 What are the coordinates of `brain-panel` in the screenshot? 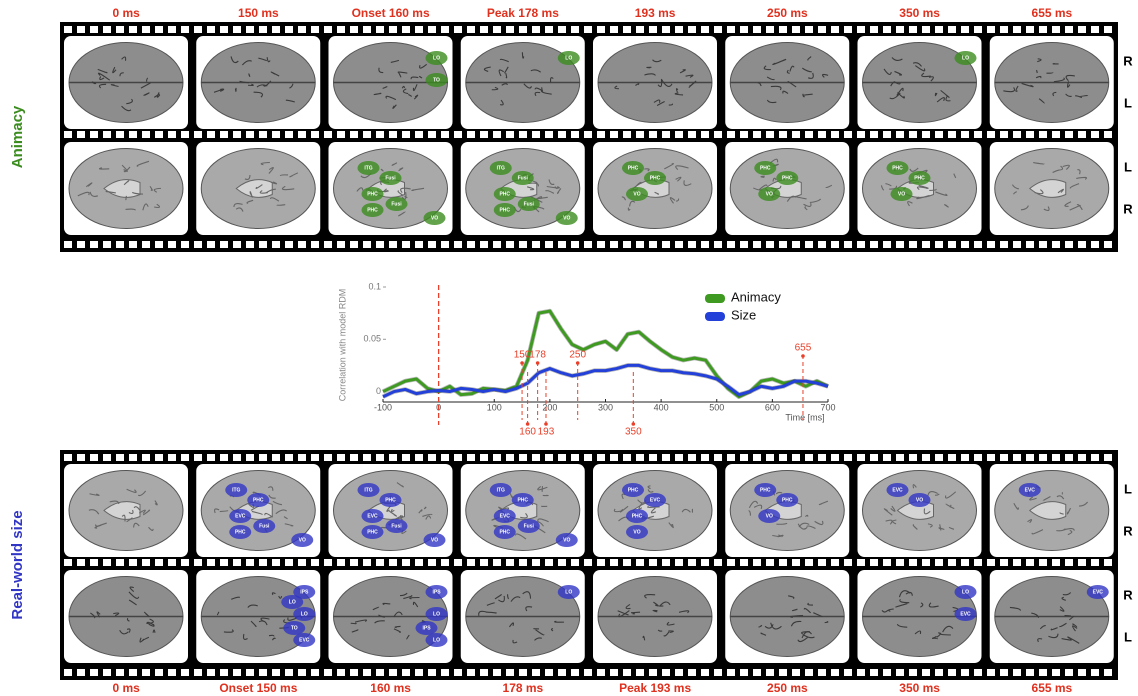 It's located at (126, 188).